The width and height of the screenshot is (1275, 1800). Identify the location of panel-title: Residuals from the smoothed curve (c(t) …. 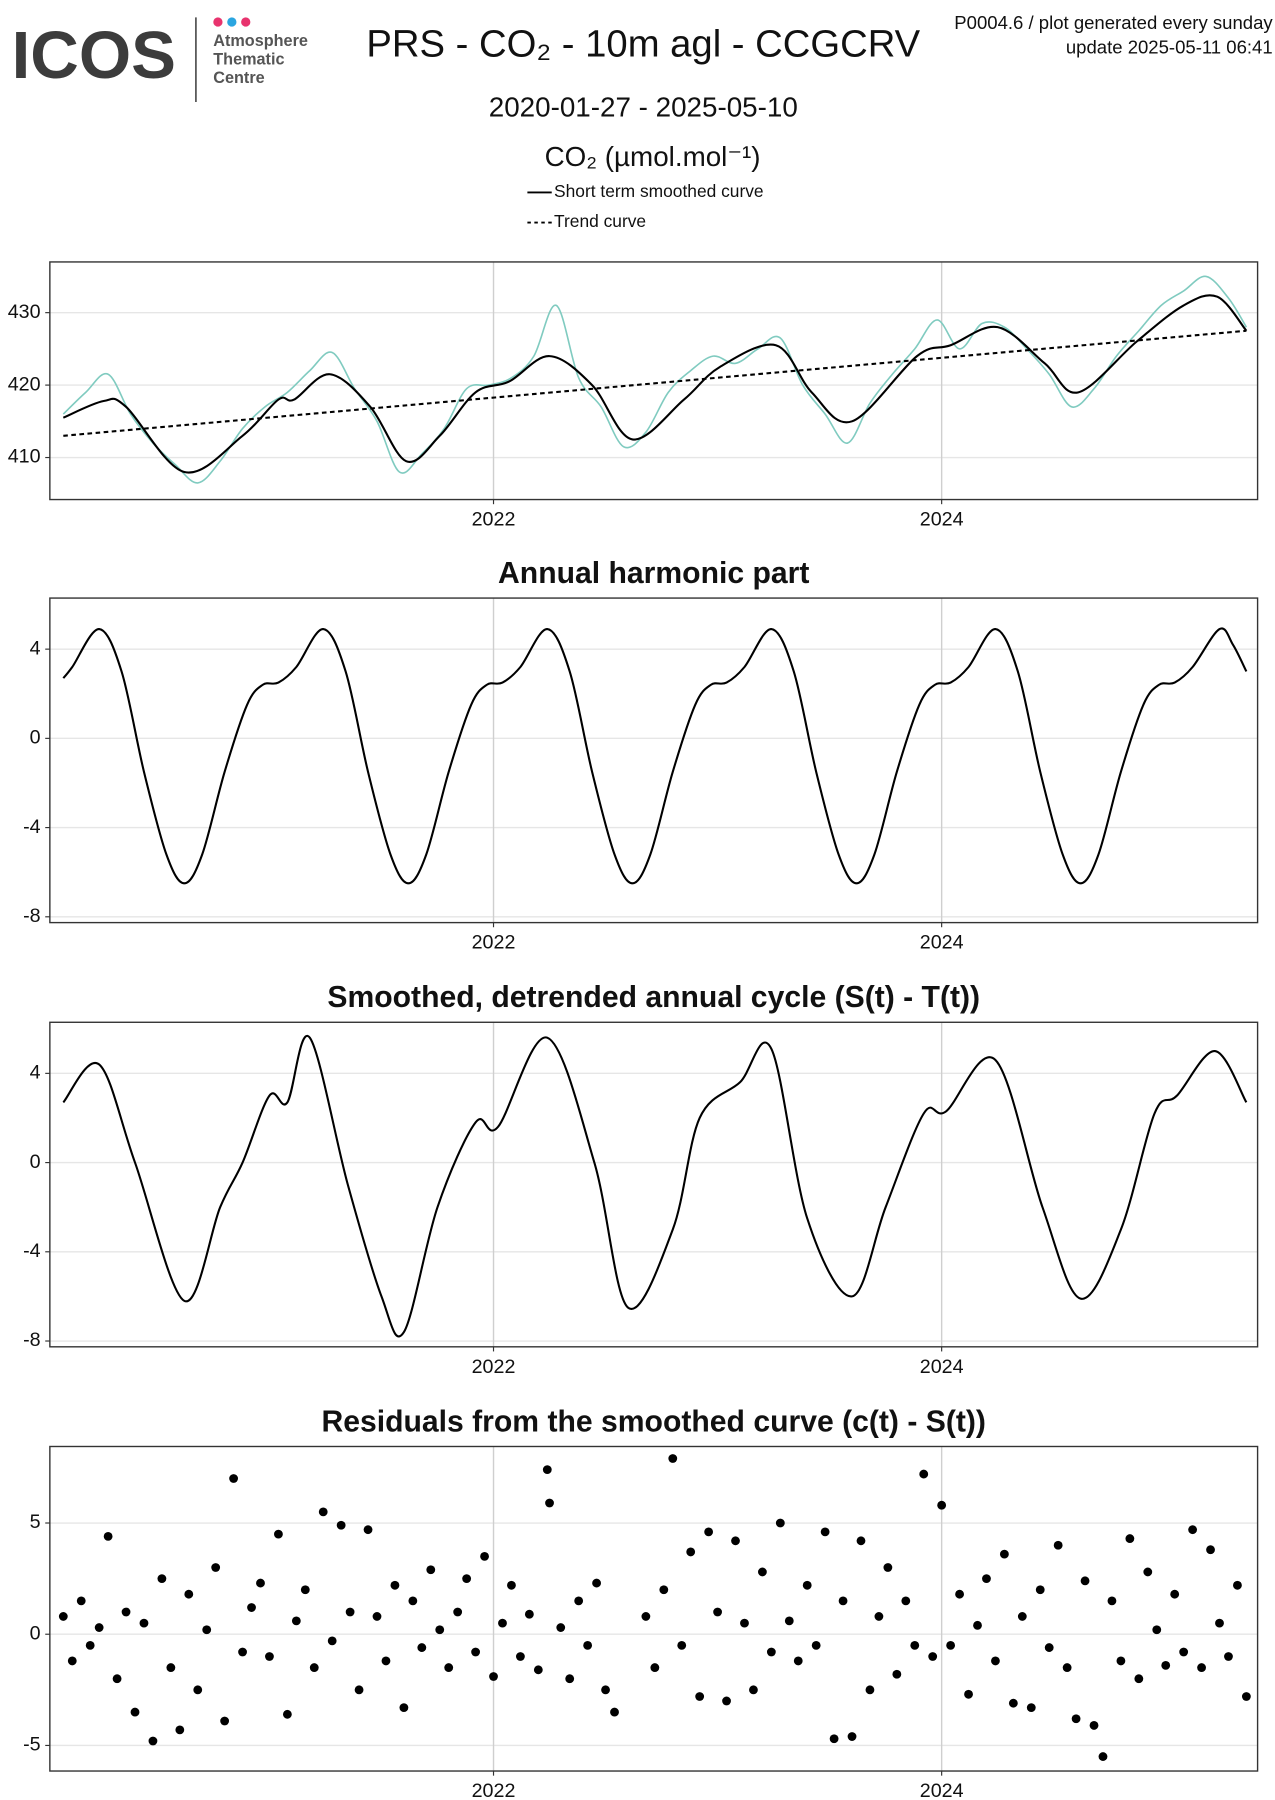
(653, 1421).